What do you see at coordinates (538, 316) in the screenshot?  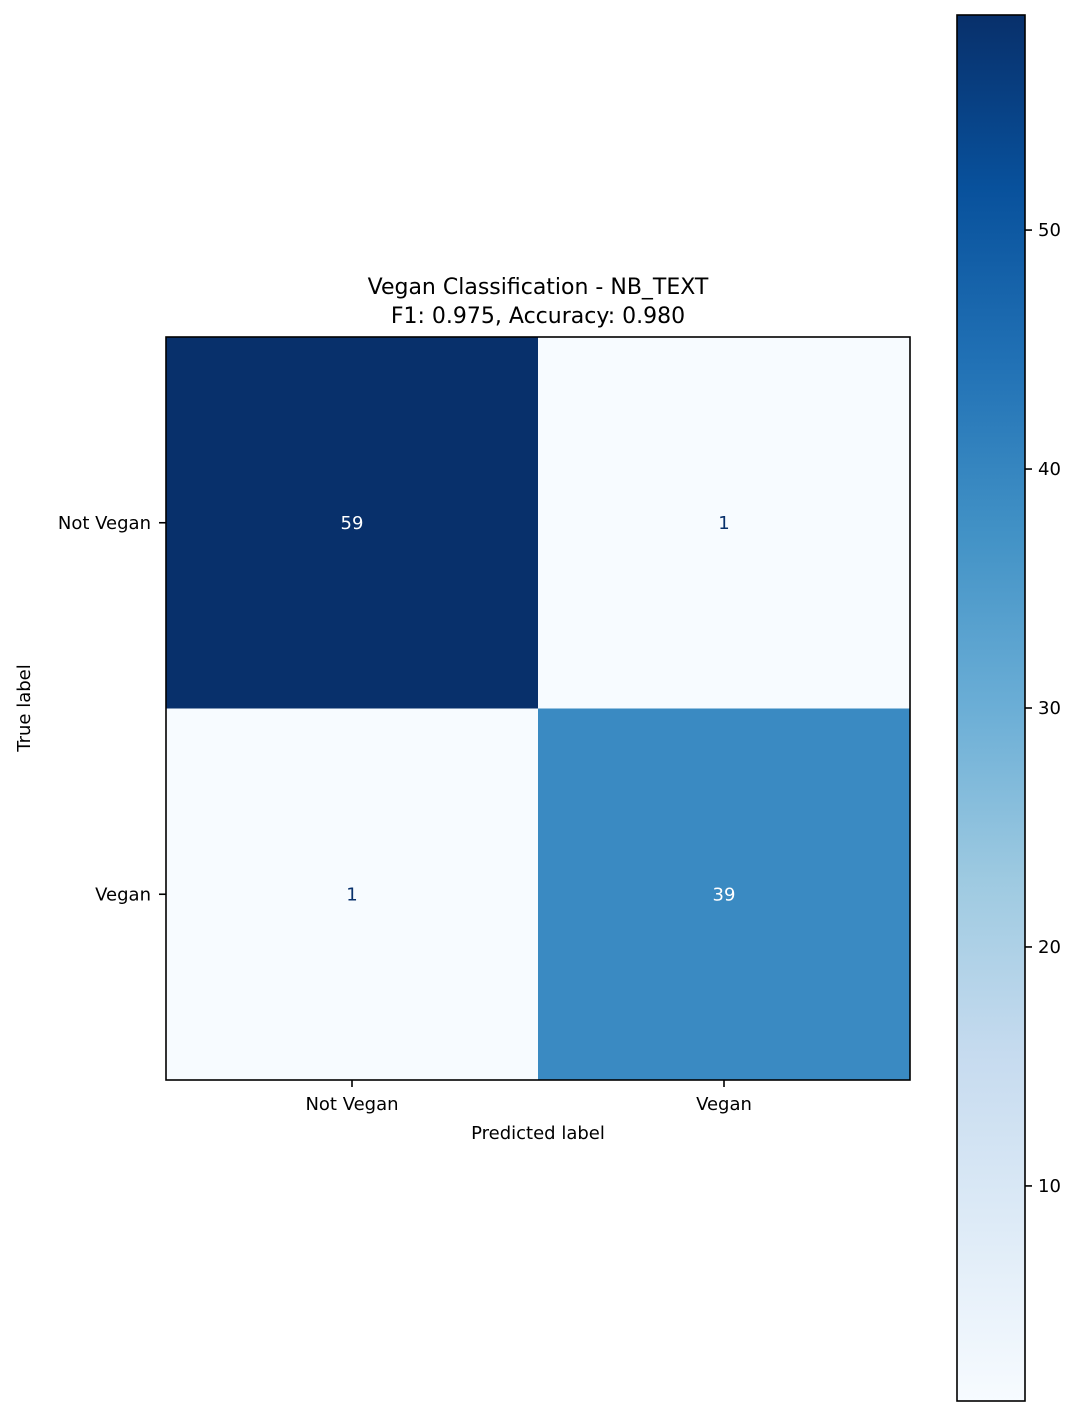 I see `chart-subtitle: F1: 0.975, Accuracy: 0.980` at bounding box center [538, 316].